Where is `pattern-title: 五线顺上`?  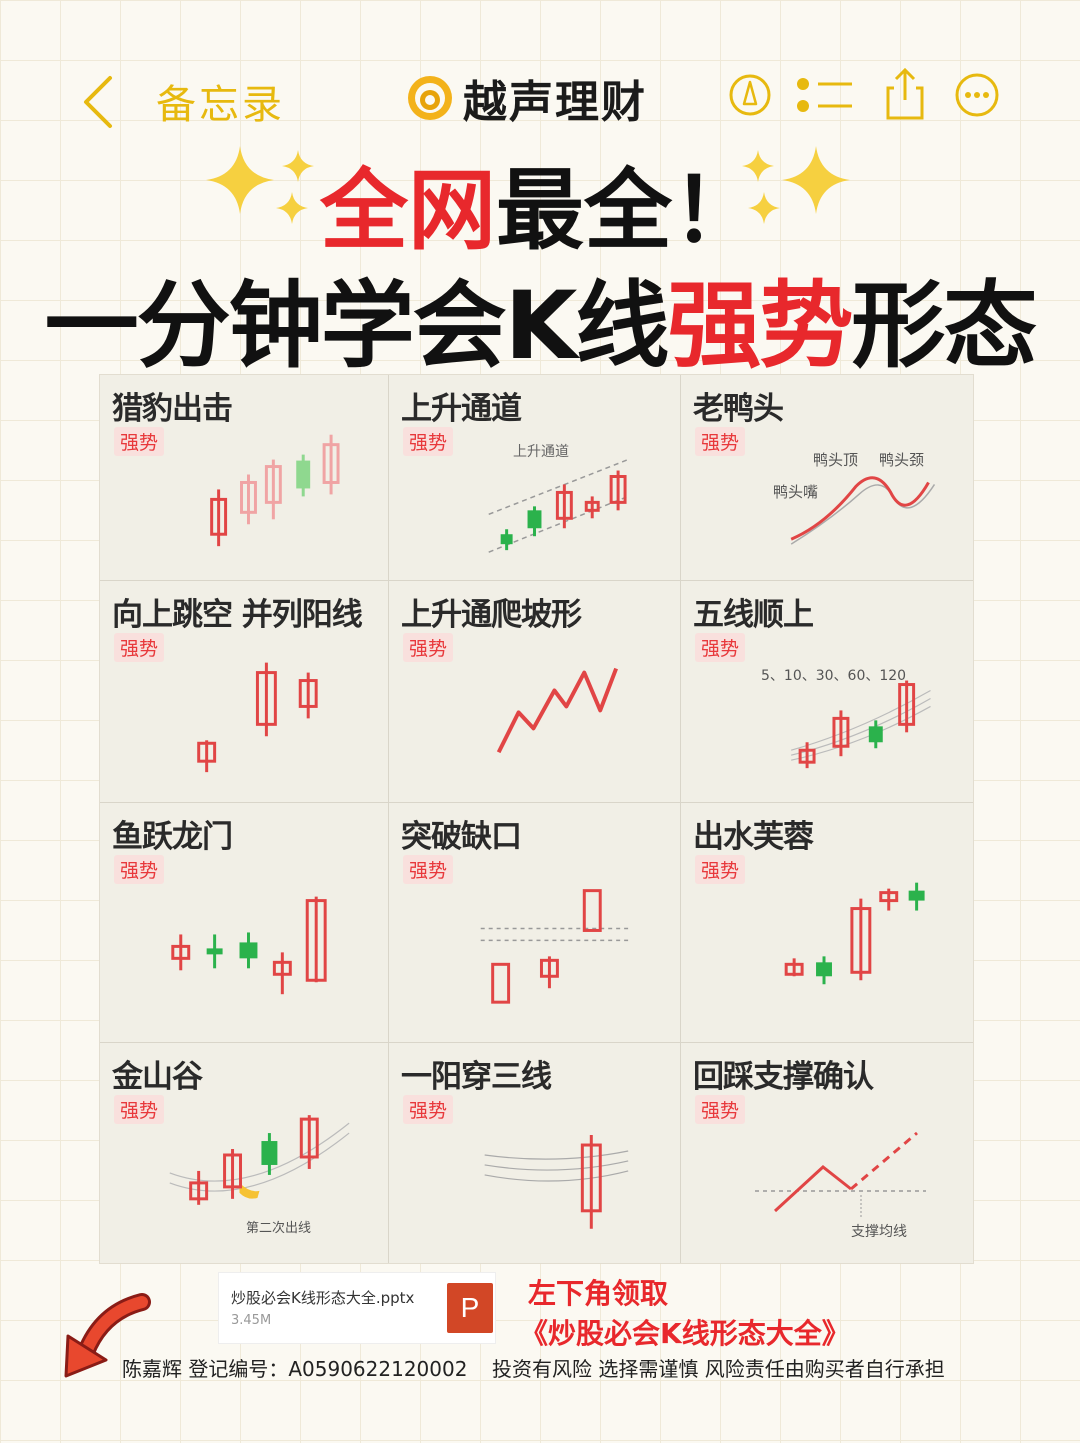
pattern-title: 五线顺上 is located at coordinates (753, 615).